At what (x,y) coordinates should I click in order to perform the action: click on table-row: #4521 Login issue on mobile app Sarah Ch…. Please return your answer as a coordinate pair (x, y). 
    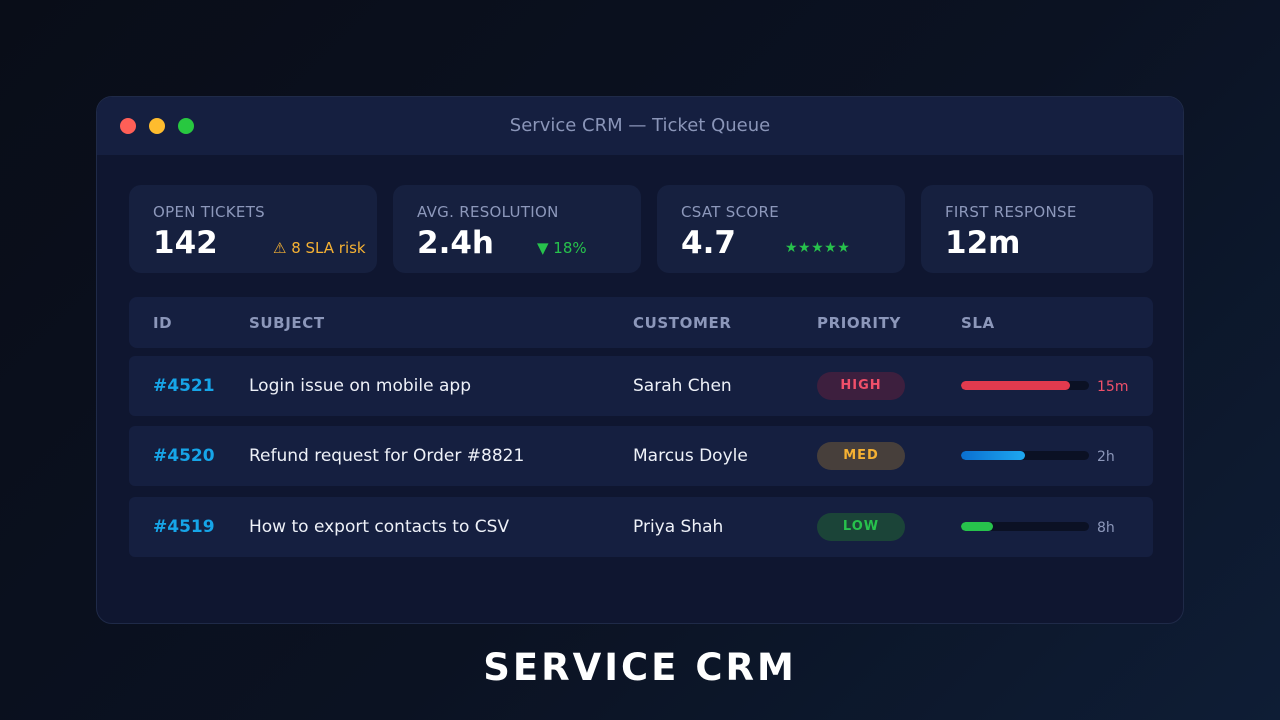
    Looking at the image, I should click on (641, 386).